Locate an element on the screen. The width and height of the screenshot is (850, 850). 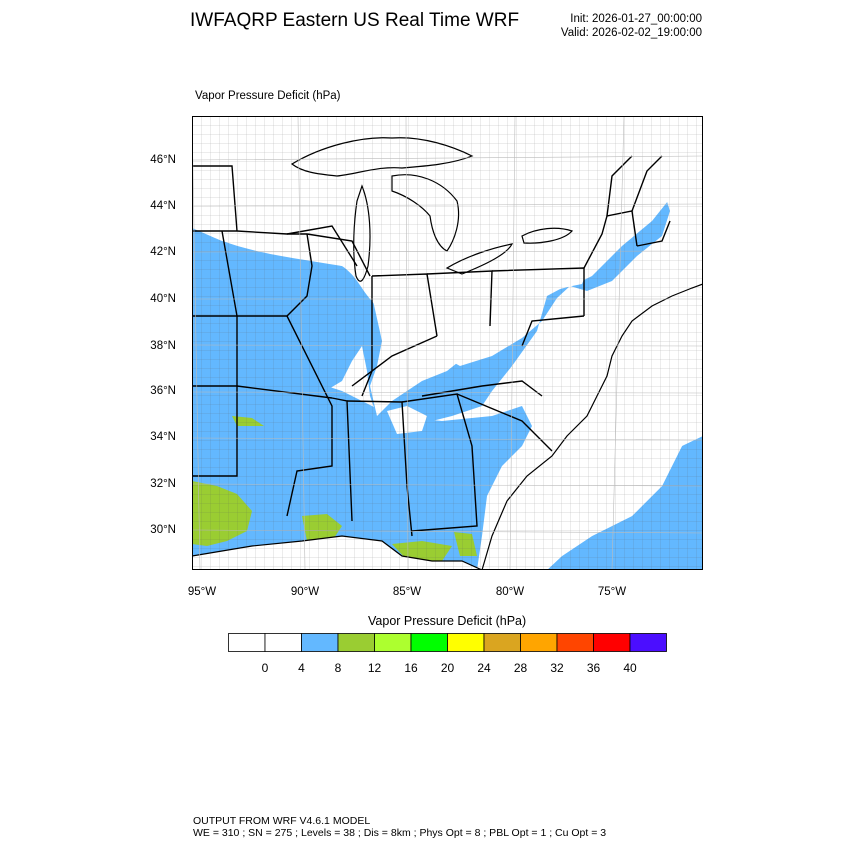
lat-label: 38°N is located at coordinates (163, 346).